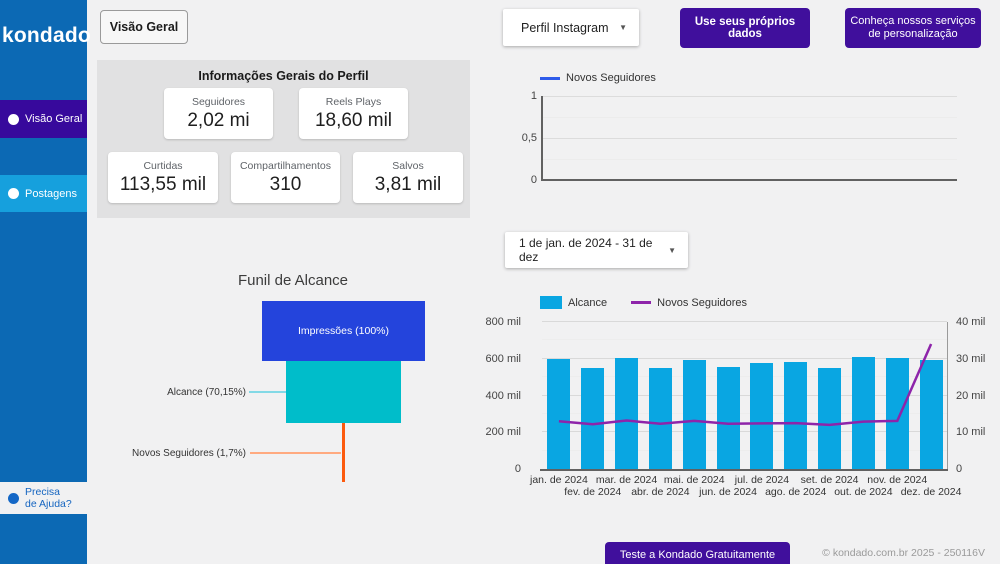 Image resolution: width=1000 pixels, height=564 pixels. I want to click on bar-fev. de 2024, so click(593, 418).